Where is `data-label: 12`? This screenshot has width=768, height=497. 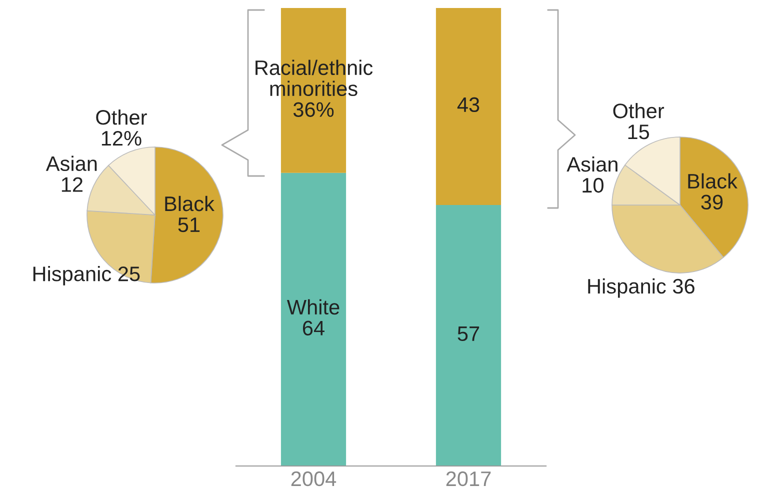 data-label: 12 is located at coordinates (72, 184).